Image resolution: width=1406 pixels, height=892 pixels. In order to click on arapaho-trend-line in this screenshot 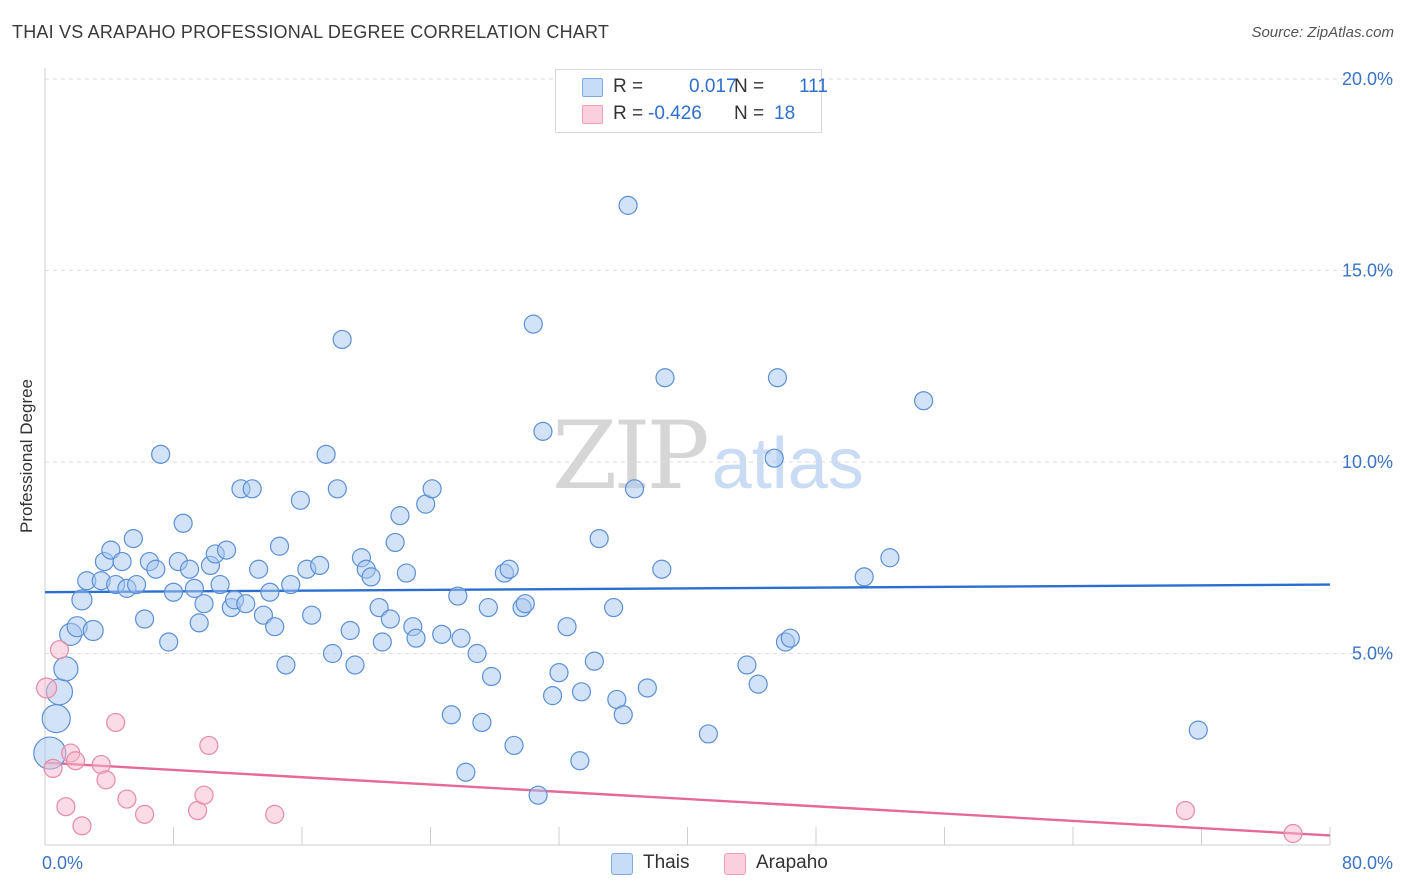, I will do `click(687, 799)`.